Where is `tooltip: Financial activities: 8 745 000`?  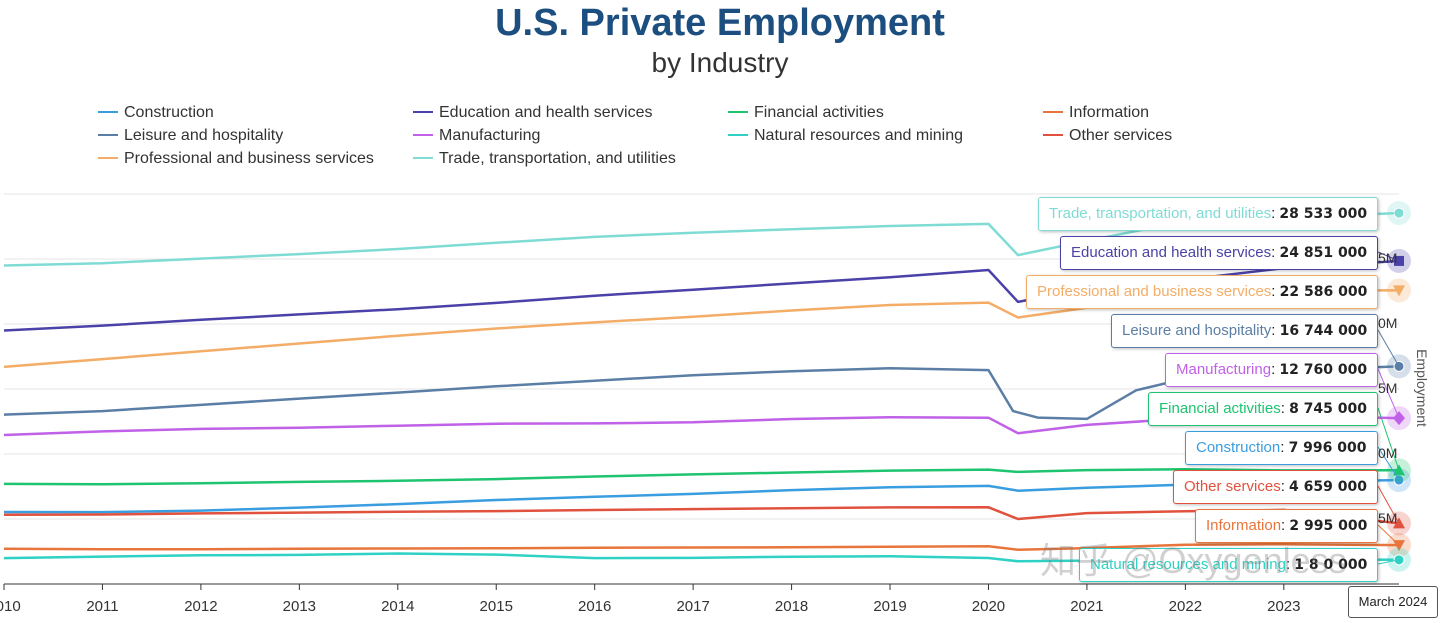
tooltip: Financial activities: 8 745 000 is located at coordinates (1263, 409).